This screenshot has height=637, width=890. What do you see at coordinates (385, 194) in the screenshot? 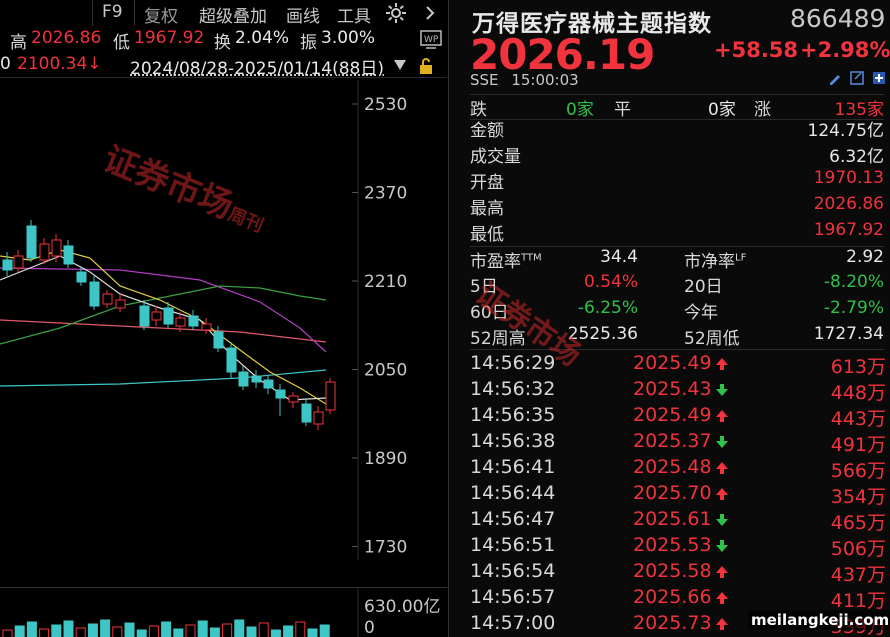
I see `price-axis-label: 2370` at bounding box center [385, 194].